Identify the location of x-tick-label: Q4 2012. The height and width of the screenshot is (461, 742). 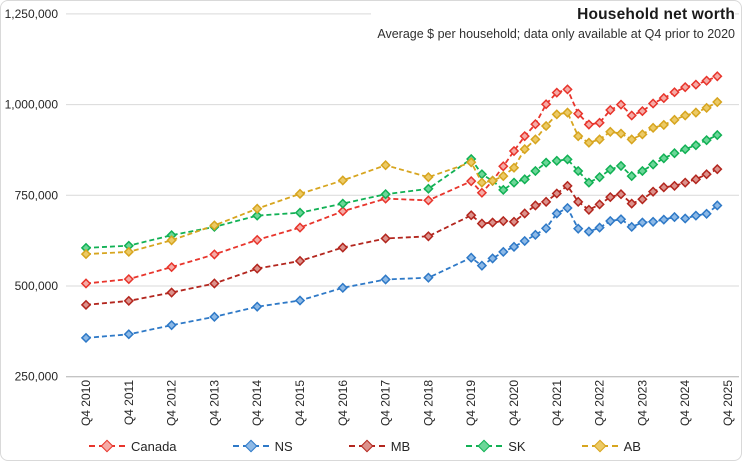
(172, 403).